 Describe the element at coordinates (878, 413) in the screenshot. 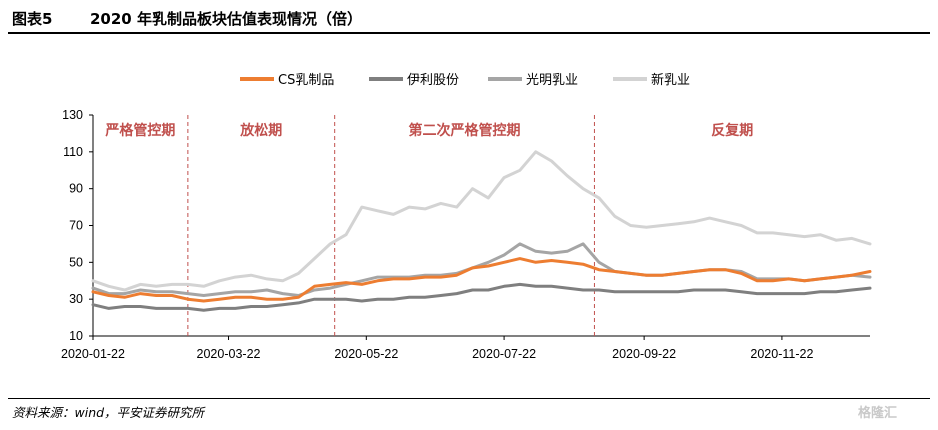

I see `watermark-logo: 格隆汇` at that location.